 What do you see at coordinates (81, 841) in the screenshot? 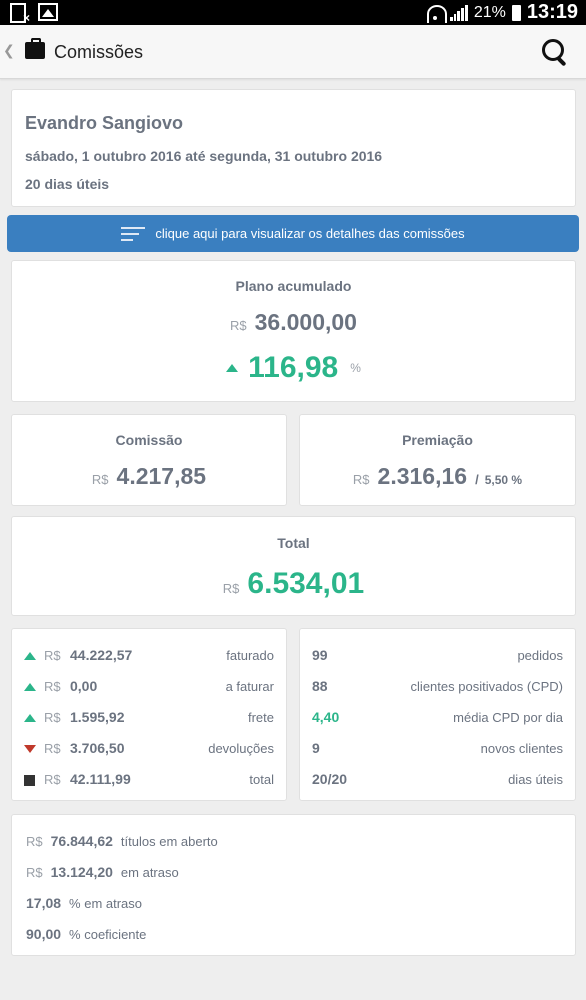
I see `titles-open-value: 76.844,62` at bounding box center [81, 841].